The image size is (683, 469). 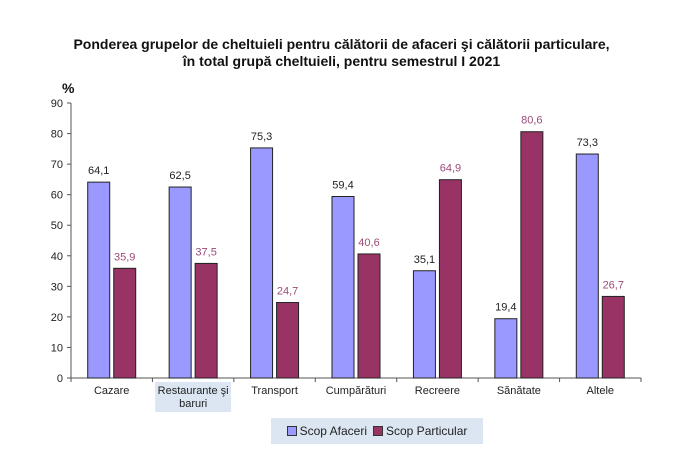 I want to click on y-tick-label: 60, so click(x=57, y=196).